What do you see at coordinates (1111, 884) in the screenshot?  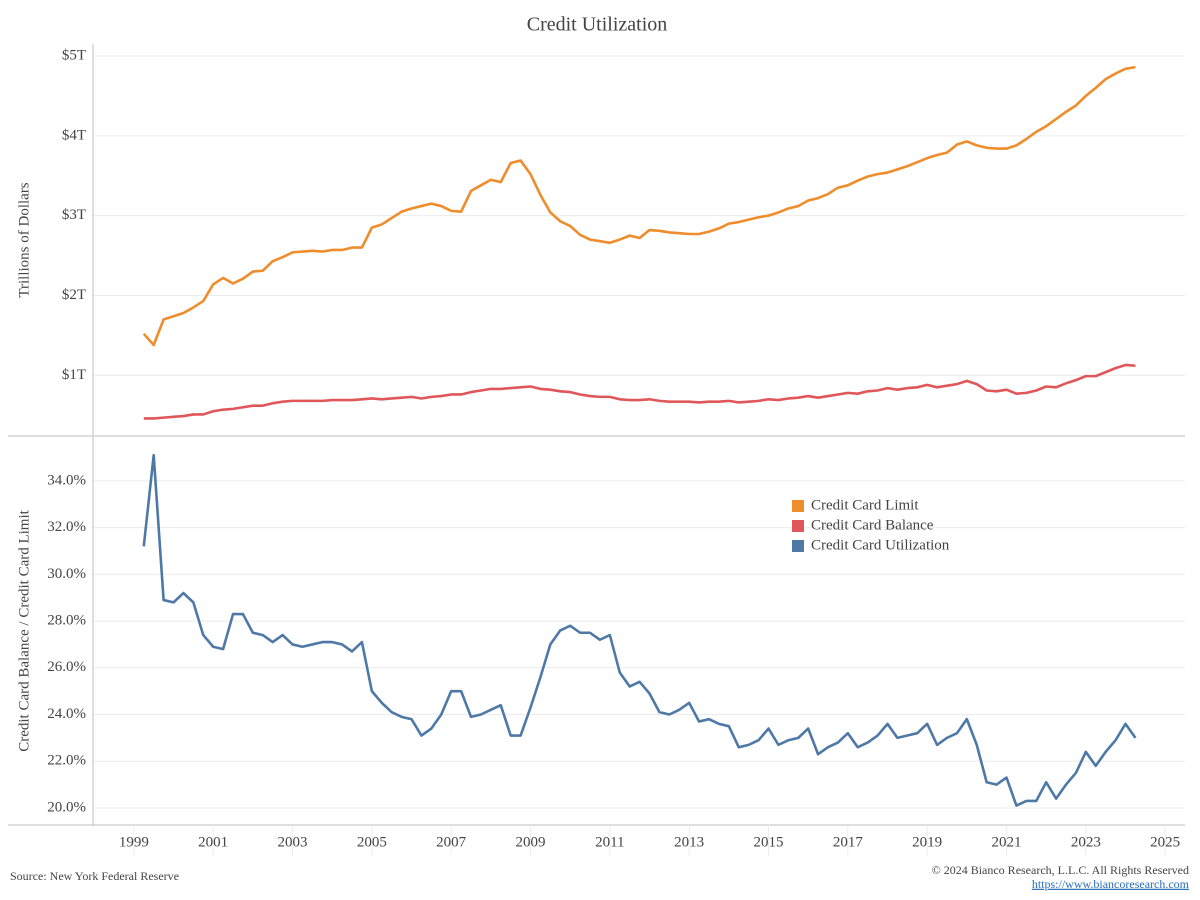 I see `website-link: https://www.biancoresearch.com` at bounding box center [1111, 884].